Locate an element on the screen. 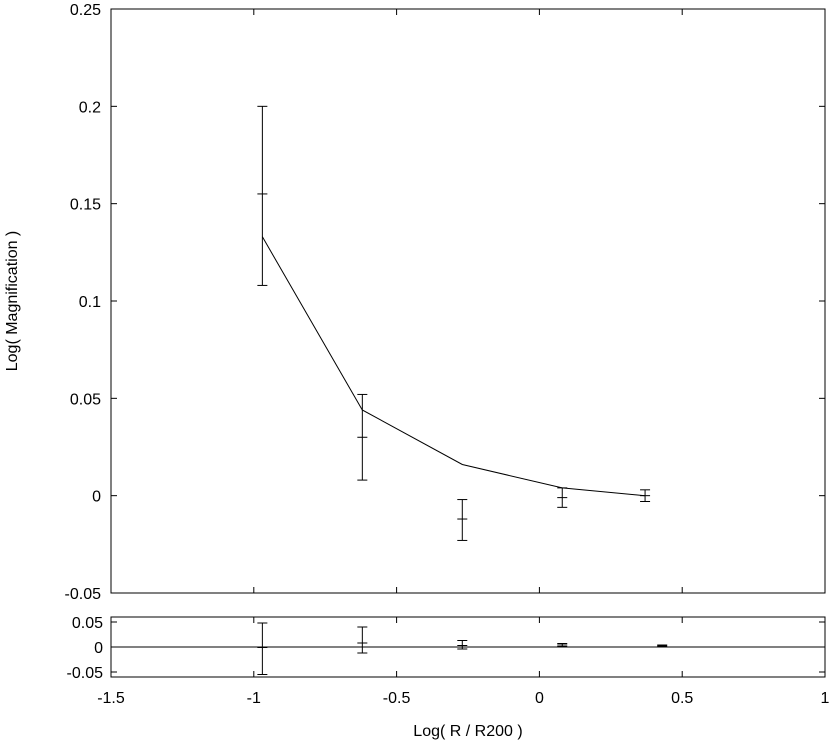 The width and height of the screenshot is (830, 742). y-tick-label: 0.2 is located at coordinates (90, 107).